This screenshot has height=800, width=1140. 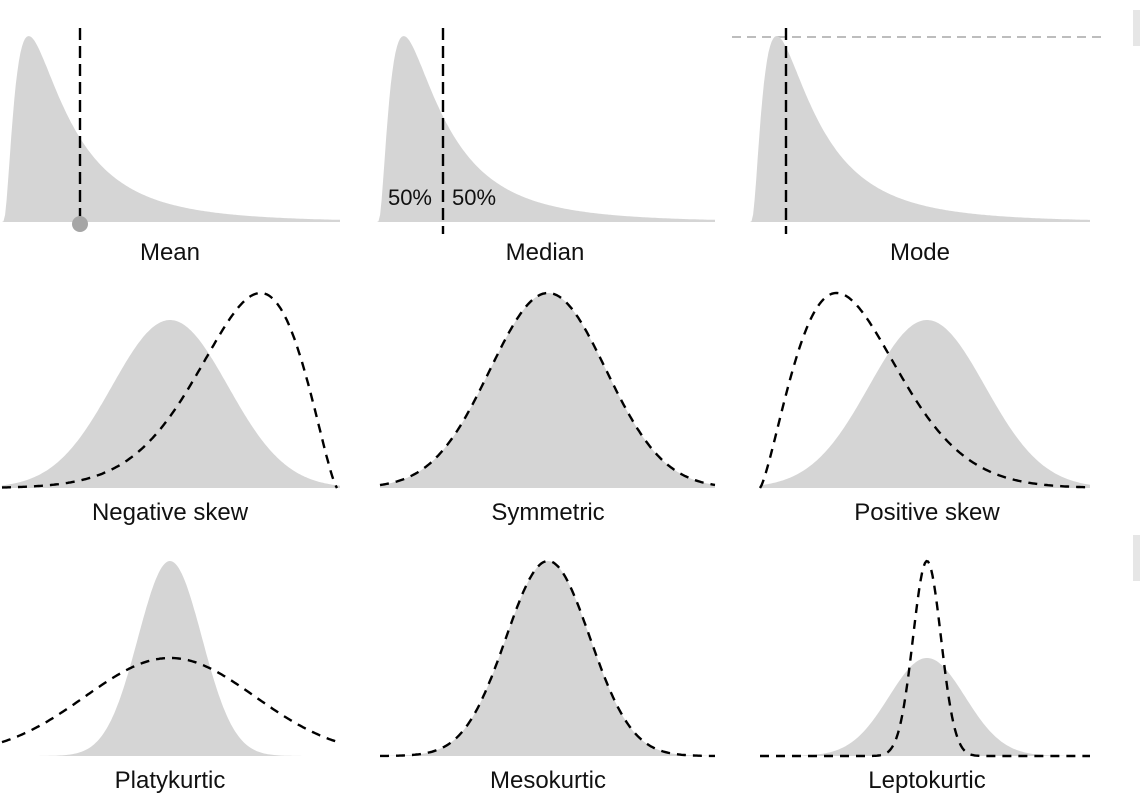 I want to click on panel-leptokurtic: Leptokurtic, so click(x=925, y=676).